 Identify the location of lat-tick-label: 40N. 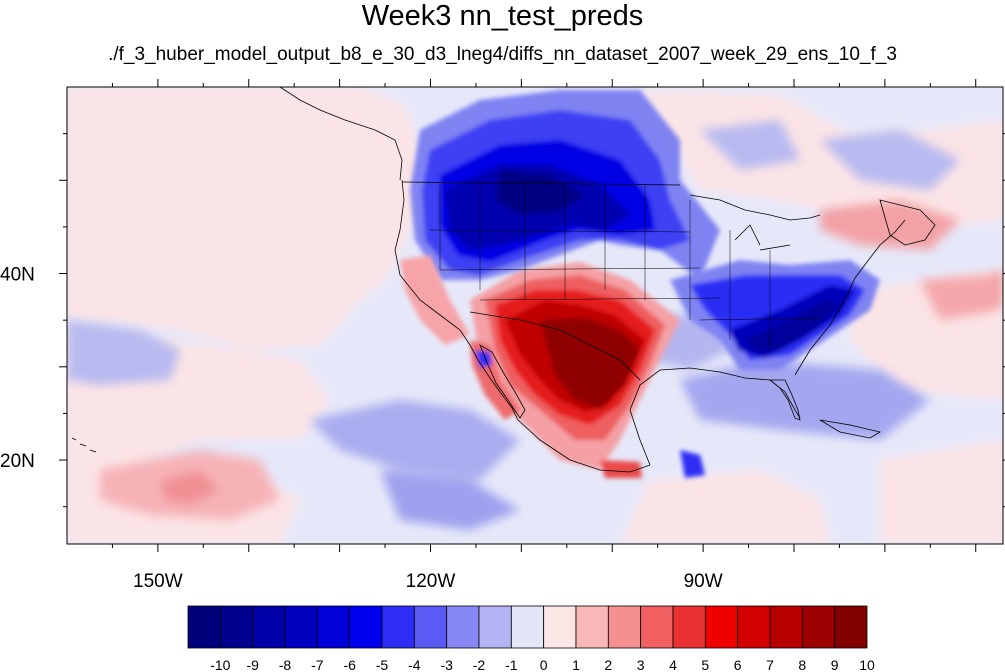
(17, 275).